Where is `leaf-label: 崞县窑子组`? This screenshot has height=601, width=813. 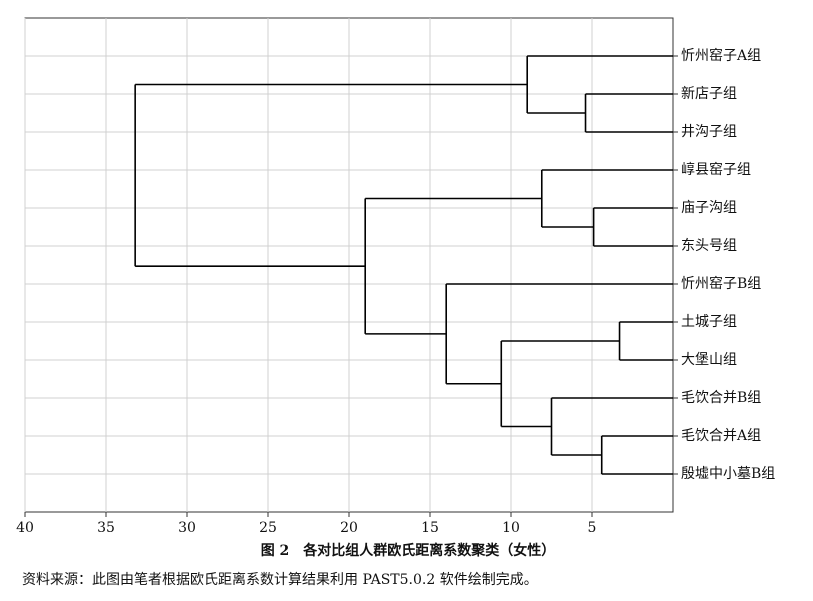 leaf-label: 崞县窑子组 is located at coordinates (716, 169).